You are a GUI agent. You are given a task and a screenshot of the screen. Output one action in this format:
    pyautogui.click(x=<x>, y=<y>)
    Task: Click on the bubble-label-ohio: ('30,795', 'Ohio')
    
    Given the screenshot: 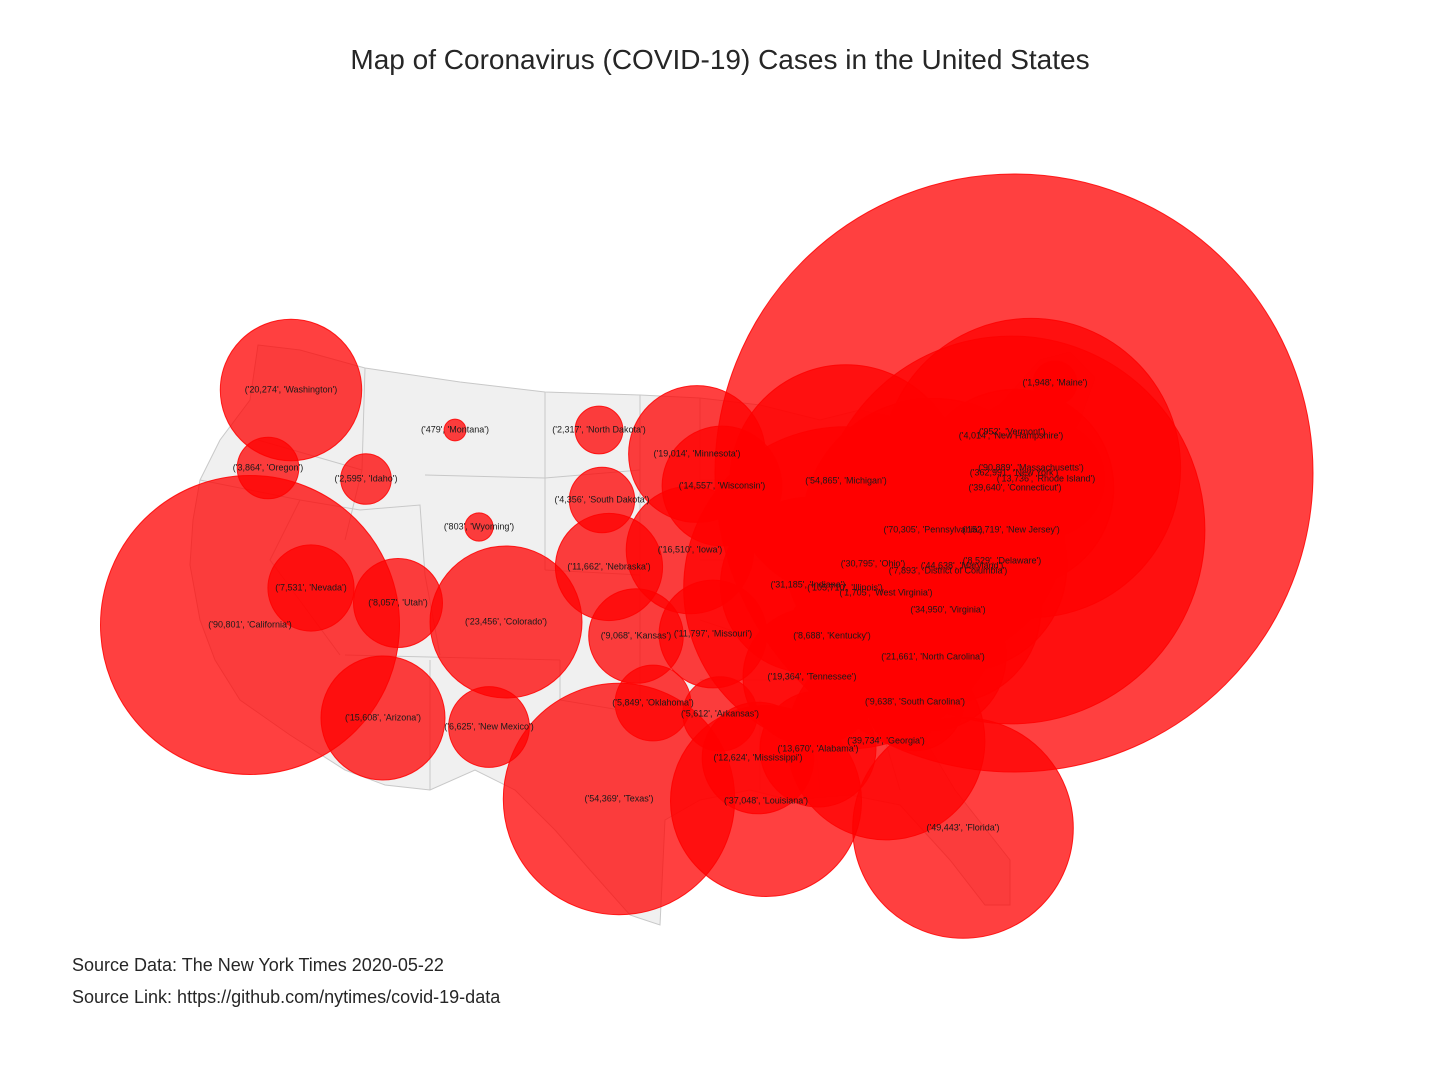 What is the action you would take?
    pyautogui.click(x=873, y=563)
    